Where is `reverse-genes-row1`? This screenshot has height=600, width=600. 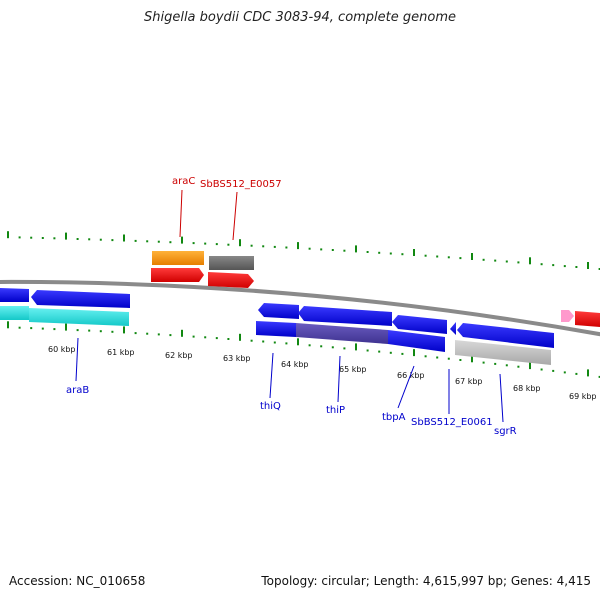 reverse-genes-row1 is located at coordinates (277, 318).